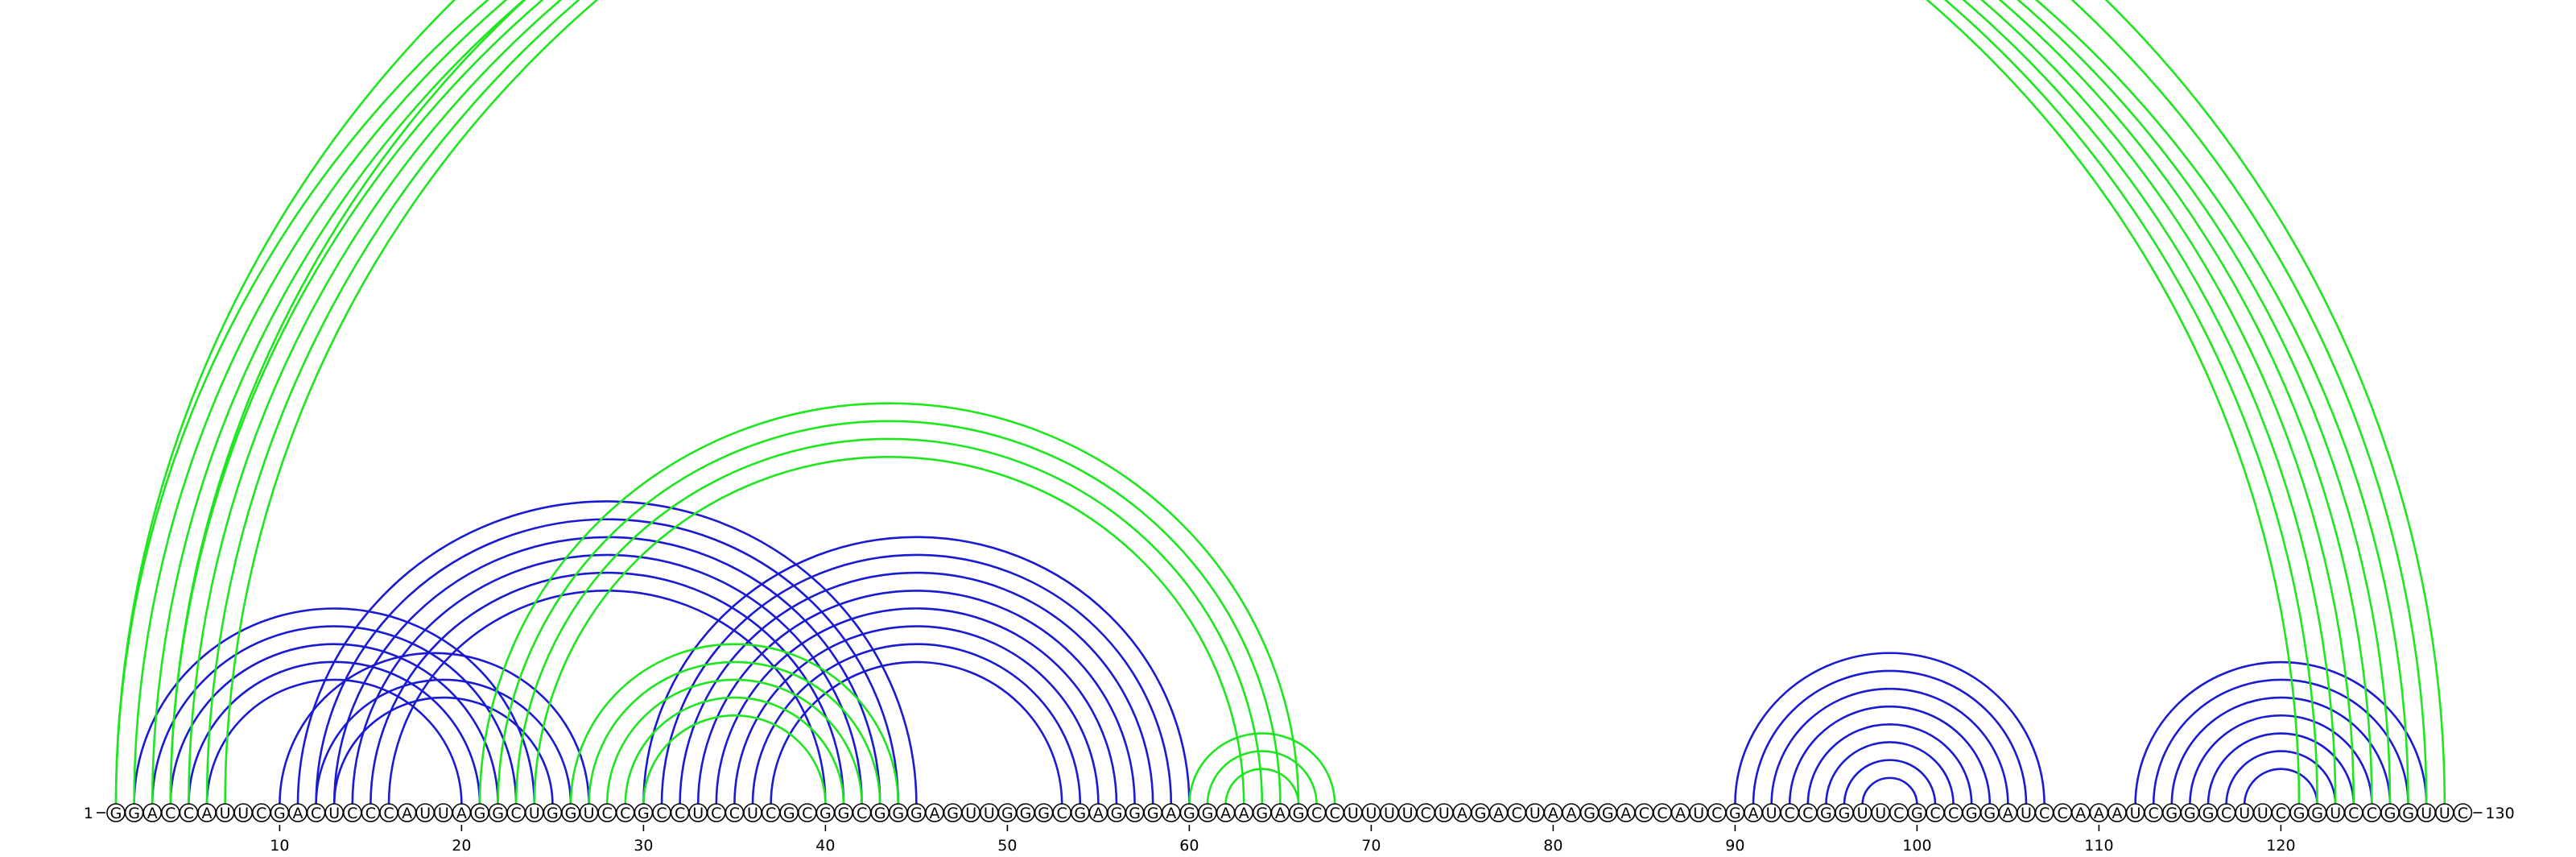 This screenshot has height=857, width=2576. I want to click on tick-label: 80, so click(1553, 846).